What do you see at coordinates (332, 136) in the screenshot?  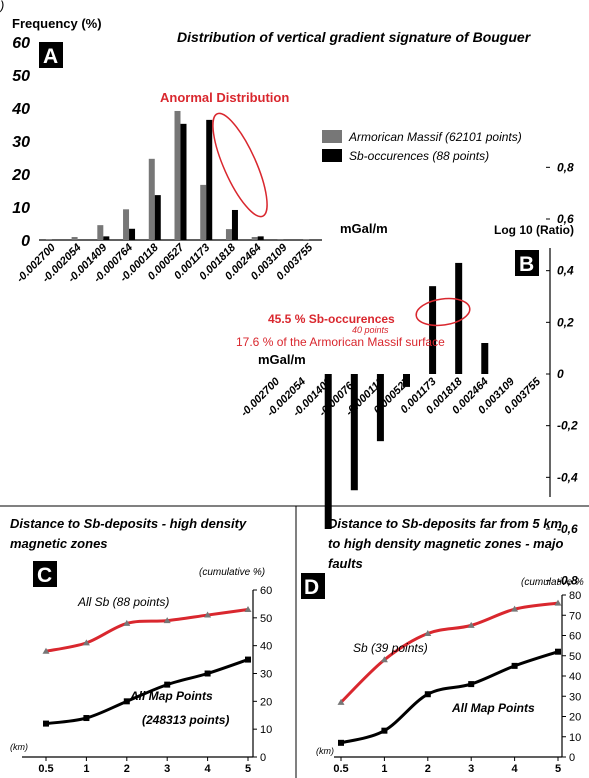 I see `legend-swatch-armorican` at bounding box center [332, 136].